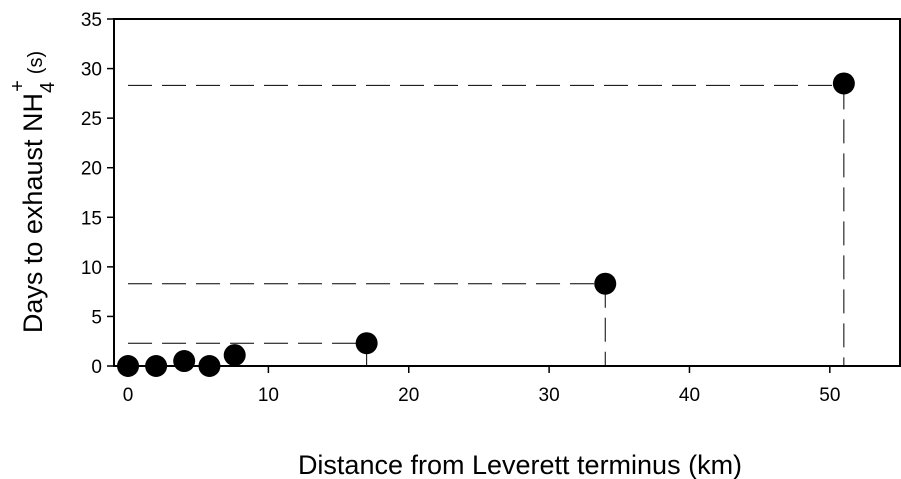 The height and width of the screenshot is (479, 901). Describe the element at coordinates (91, 119) in the screenshot. I see `y-tick-label-5: 25` at that location.